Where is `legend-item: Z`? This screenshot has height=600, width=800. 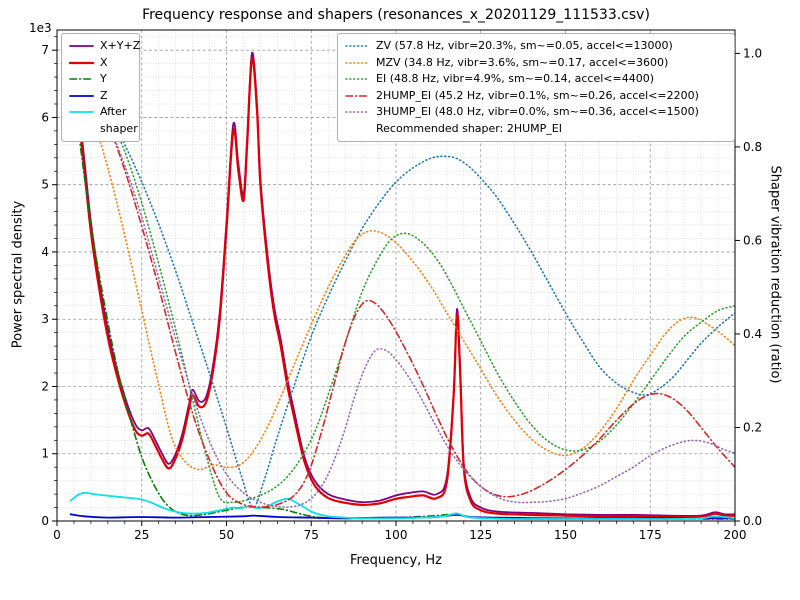
legend-item: Z is located at coordinates (100, 96).